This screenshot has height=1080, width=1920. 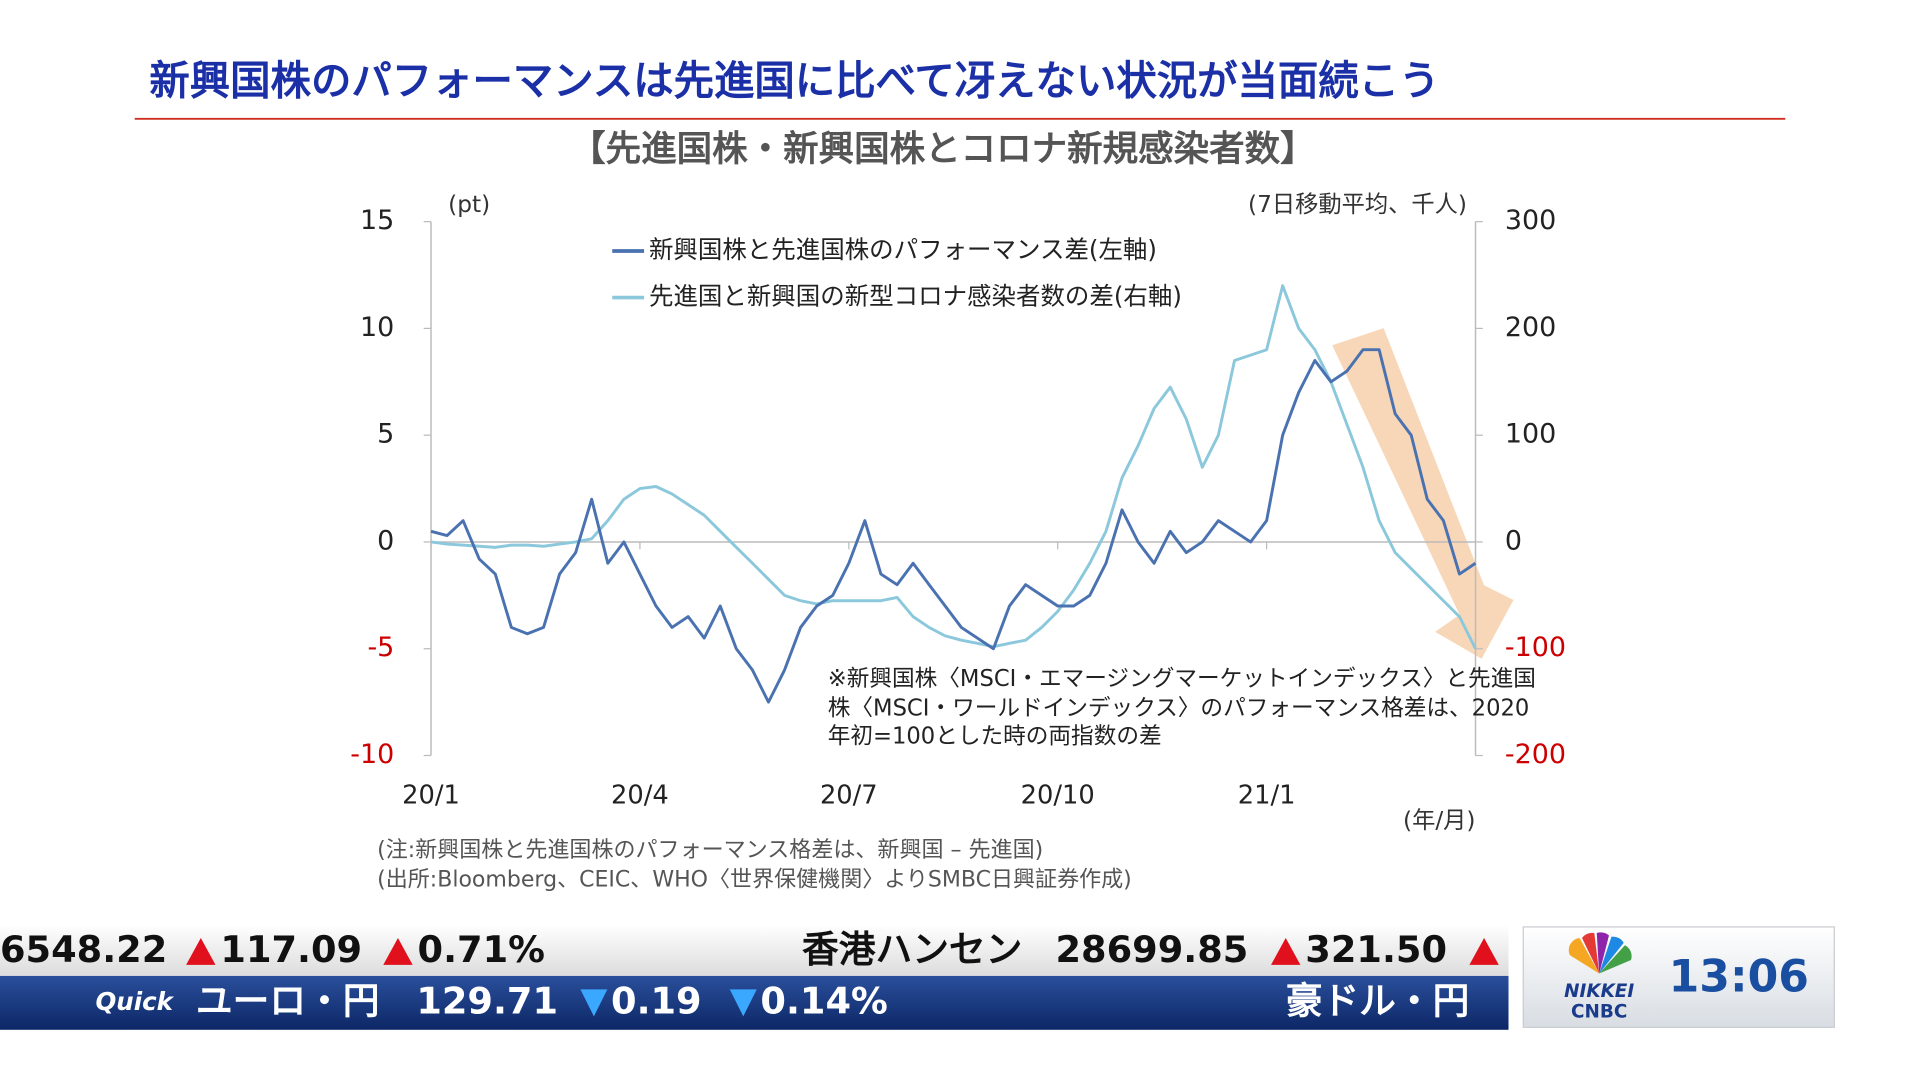 I want to click on x-tick-label: 20/1, so click(x=431, y=795).